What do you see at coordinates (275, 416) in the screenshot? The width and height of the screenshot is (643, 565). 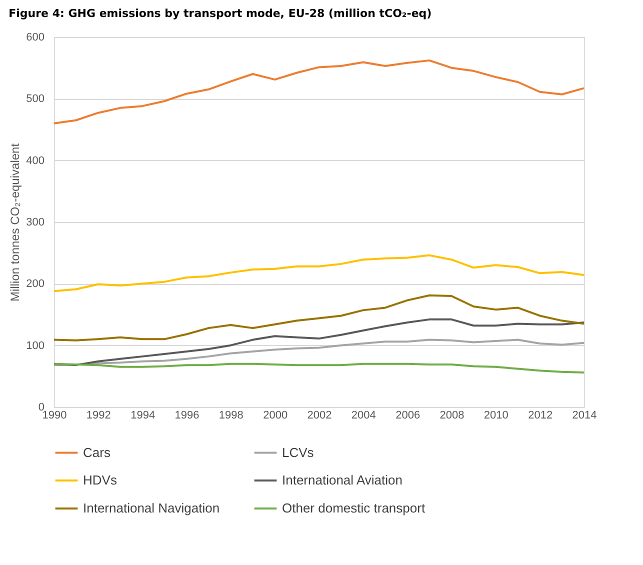 I see `x-tick-label: 2000` at bounding box center [275, 416].